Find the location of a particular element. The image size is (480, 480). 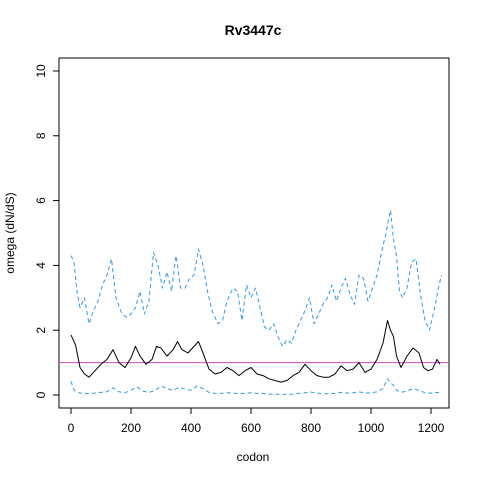

chart-title: Rv3447c is located at coordinates (253, 30).